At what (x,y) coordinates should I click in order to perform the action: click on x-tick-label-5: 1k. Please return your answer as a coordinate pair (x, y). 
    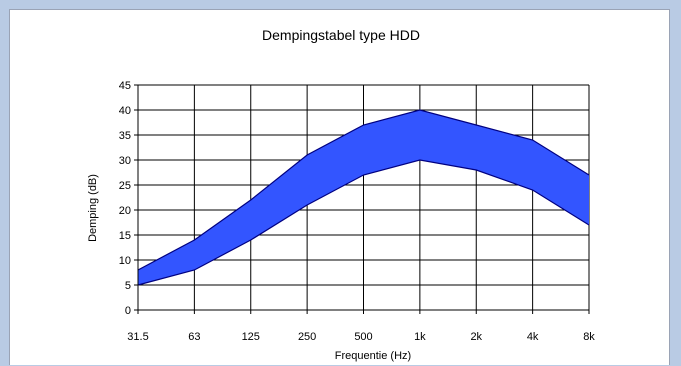
    Looking at the image, I should click on (420, 337).